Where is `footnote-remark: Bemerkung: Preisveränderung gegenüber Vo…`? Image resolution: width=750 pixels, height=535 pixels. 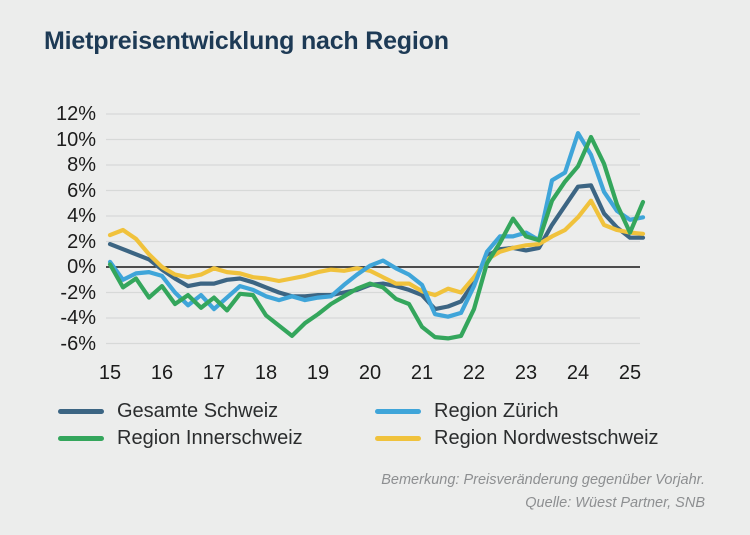
footnote-remark: Bemerkung: Preisveränderung gegenüber Vo… is located at coordinates (543, 480).